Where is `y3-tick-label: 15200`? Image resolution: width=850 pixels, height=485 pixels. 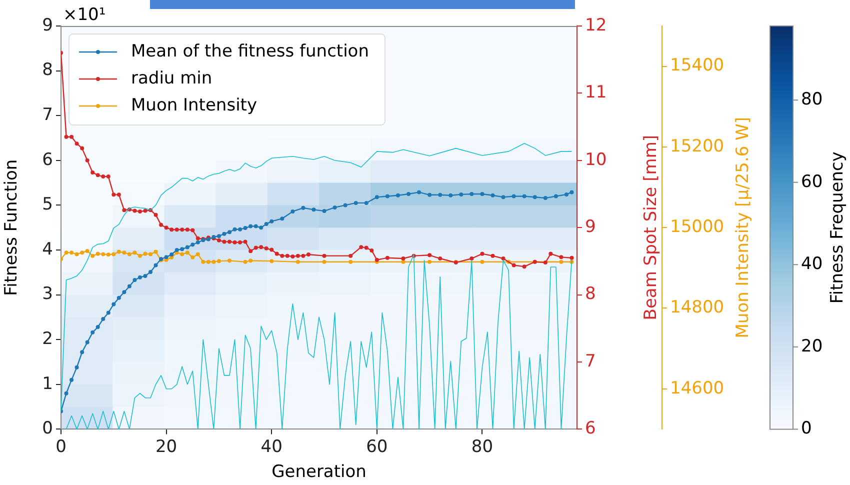 y3-tick-label: 15200 is located at coordinates (697, 146).